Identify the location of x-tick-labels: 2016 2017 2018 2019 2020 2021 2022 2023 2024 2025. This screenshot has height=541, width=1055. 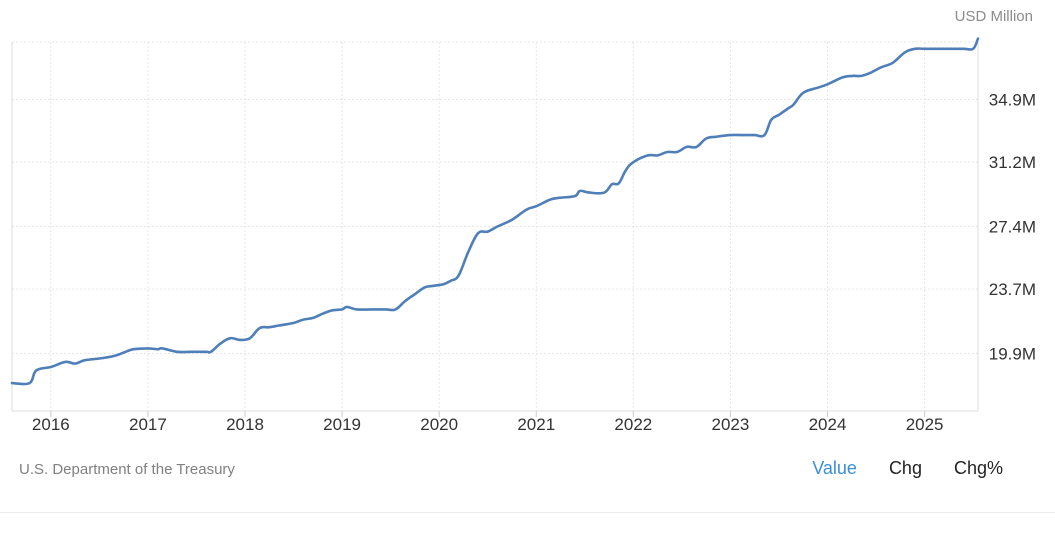
(488, 424).